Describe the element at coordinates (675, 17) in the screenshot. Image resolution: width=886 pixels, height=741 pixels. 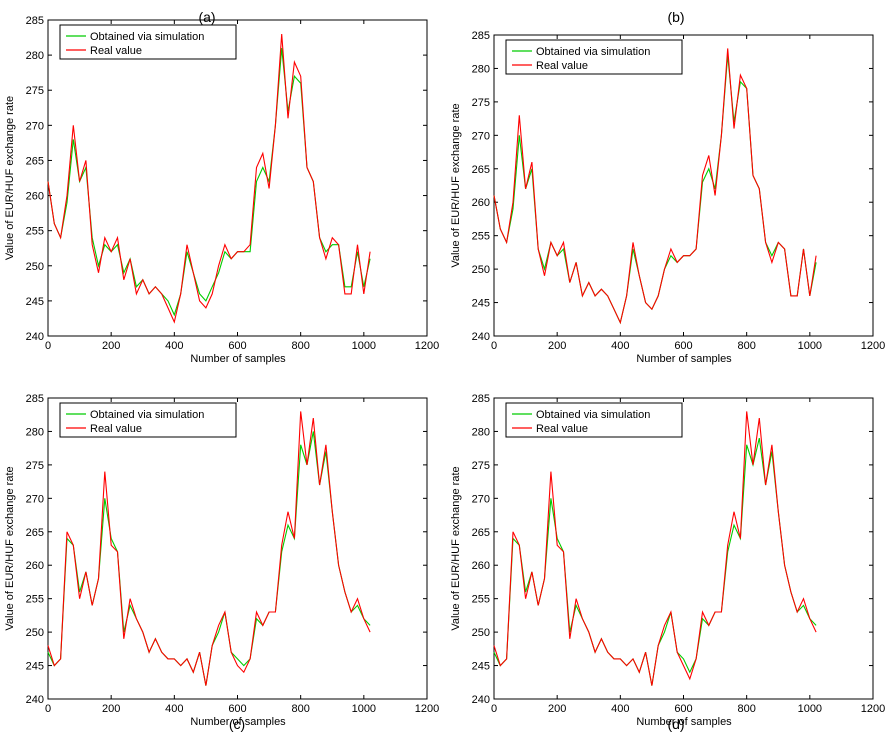
I see `panel-label: (b)` at that location.